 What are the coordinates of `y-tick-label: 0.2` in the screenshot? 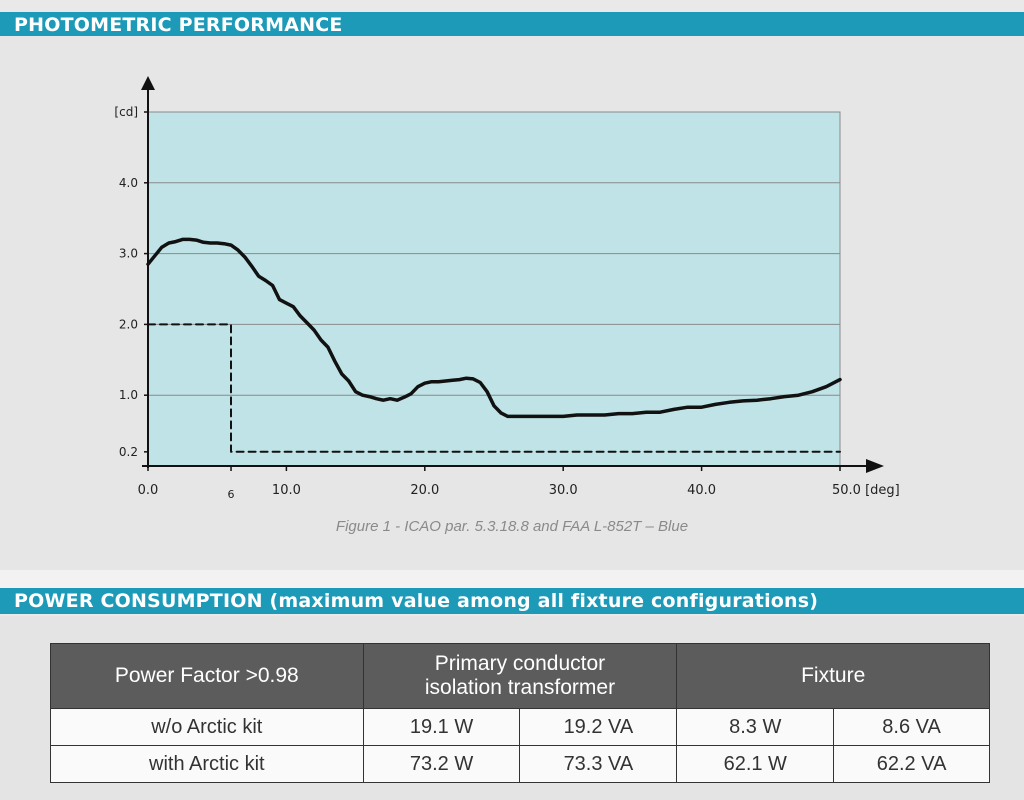 It's located at (128, 452).